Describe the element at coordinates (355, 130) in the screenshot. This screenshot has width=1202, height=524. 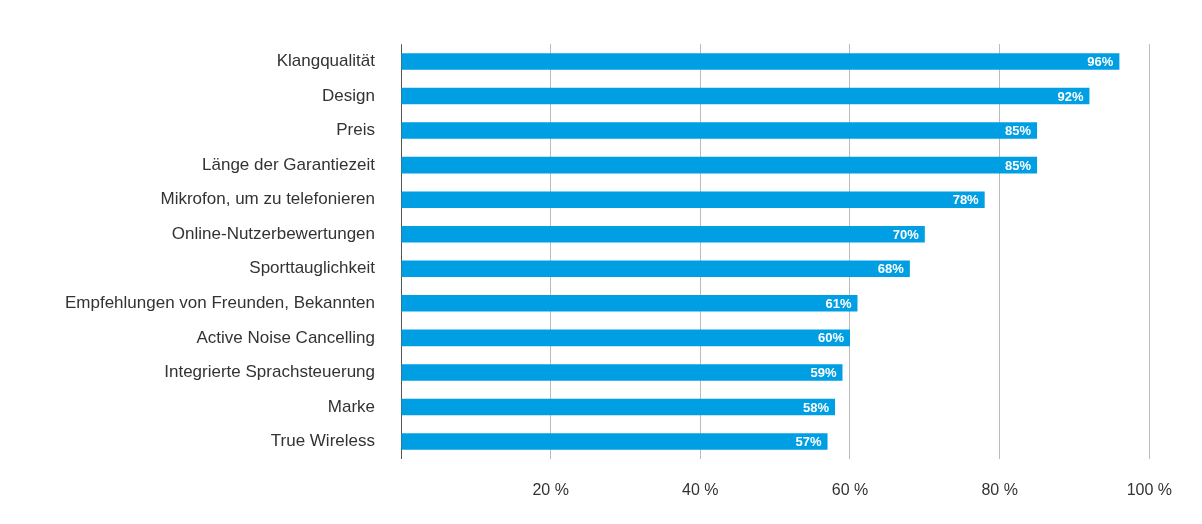
I see `y-tick-label: Preis` at that location.